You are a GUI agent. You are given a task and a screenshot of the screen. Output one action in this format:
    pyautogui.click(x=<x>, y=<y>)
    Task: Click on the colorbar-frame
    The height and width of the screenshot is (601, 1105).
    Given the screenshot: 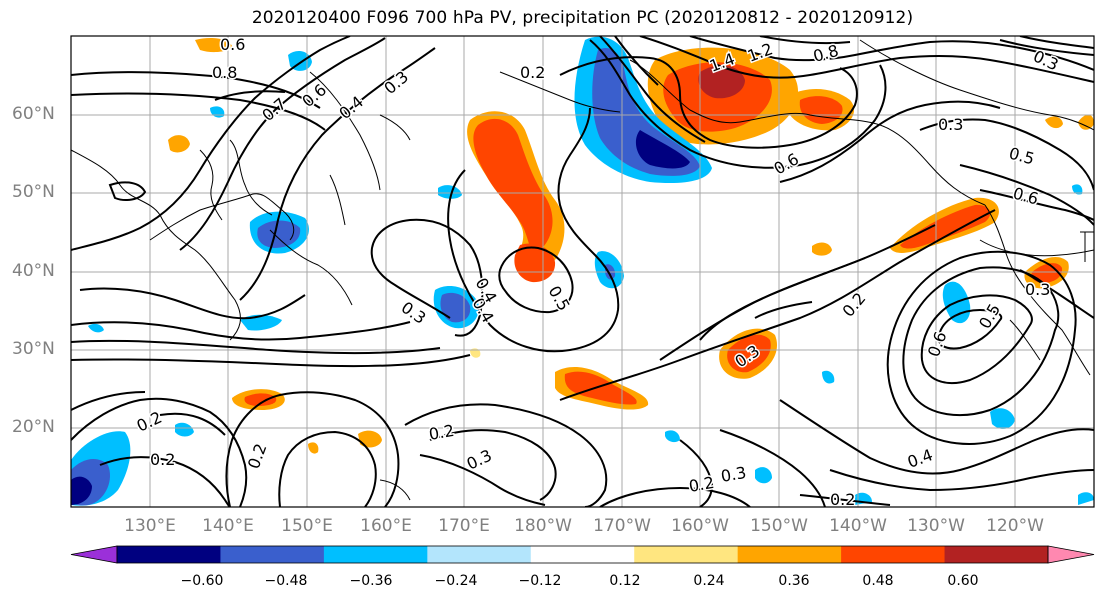 What is the action you would take?
    pyautogui.click(x=582, y=554)
    